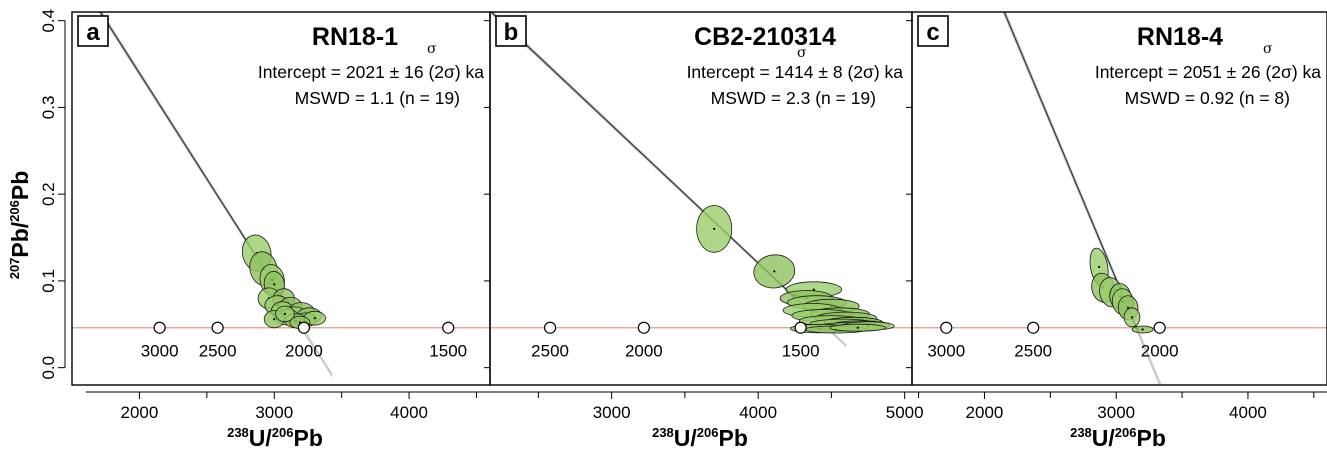 The width and height of the screenshot is (1327, 451). What do you see at coordinates (355, 37) in the screenshot?
I see `panel-title-a: RN18-1` at bounding box center [355, 37].